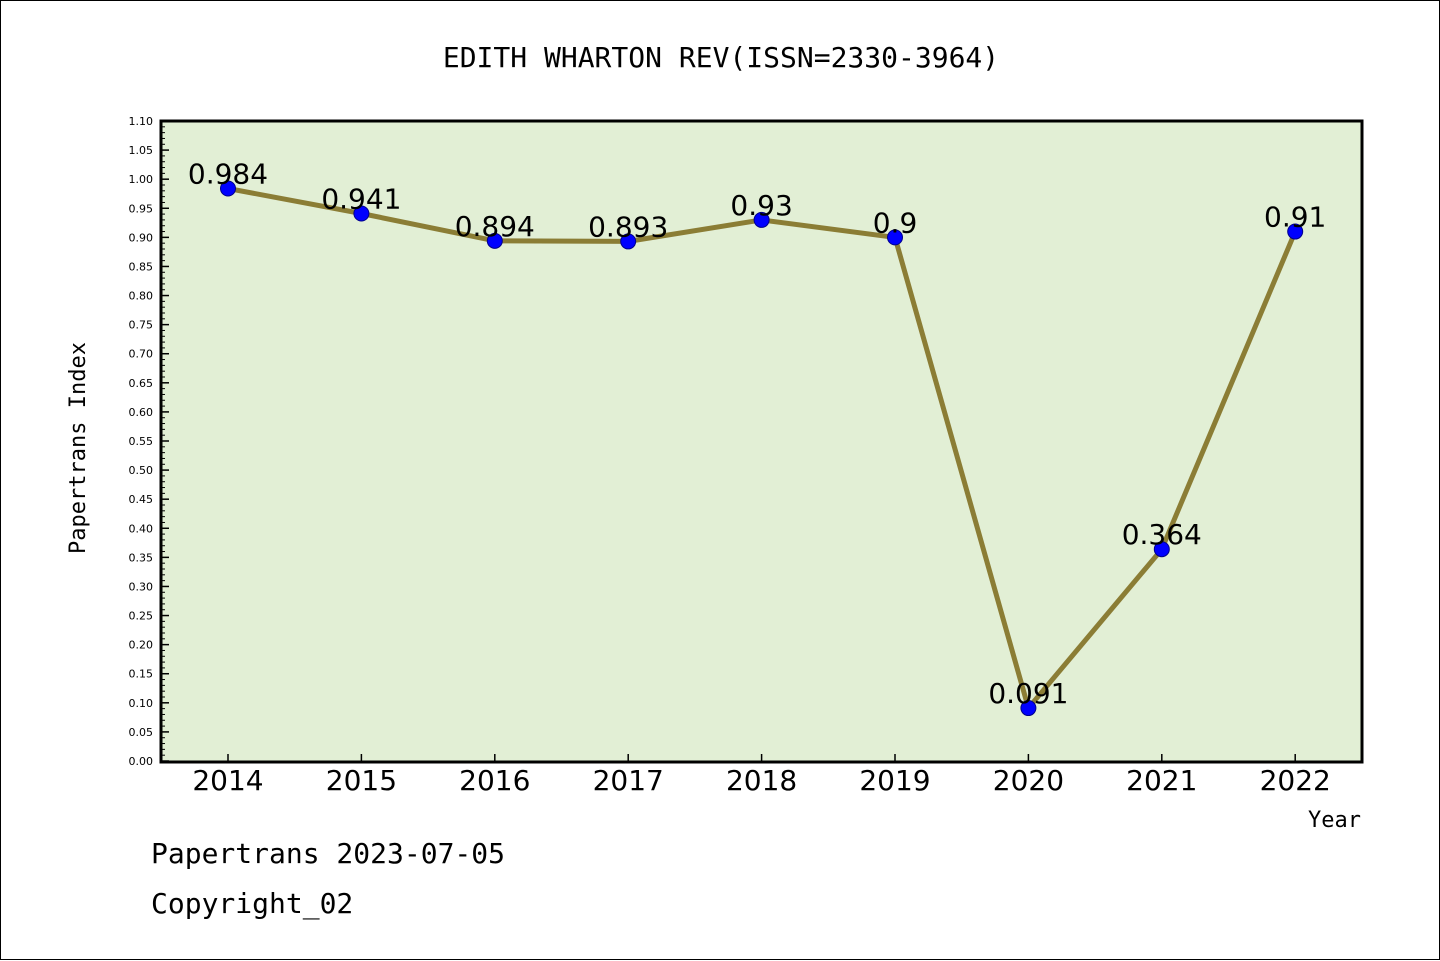 This screenshot has height=961, width=1440. What do you see at coordinates (894, 780) in the screenshot?
I see `x-tick-label: 2019` at bounding box center [894, 780].